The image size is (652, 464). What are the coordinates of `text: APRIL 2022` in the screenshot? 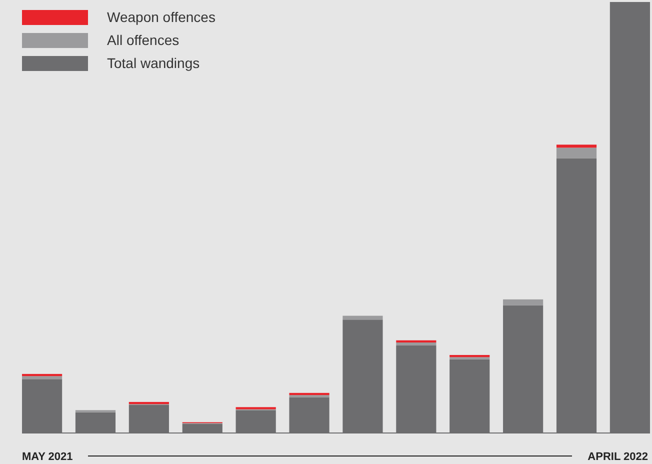 It's located at (618, 457).